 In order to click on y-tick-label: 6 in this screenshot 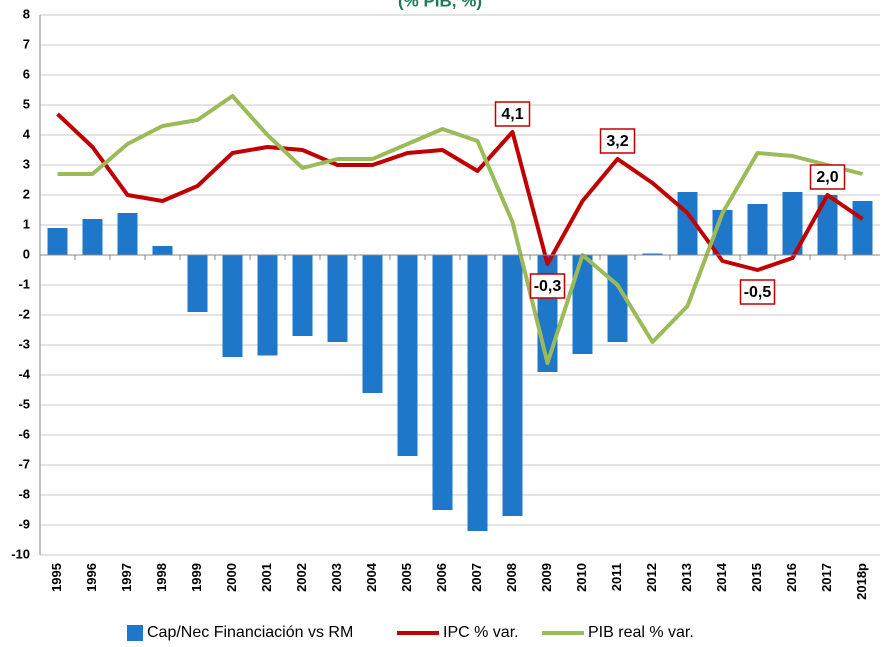, I will do `click(26, 73)`.